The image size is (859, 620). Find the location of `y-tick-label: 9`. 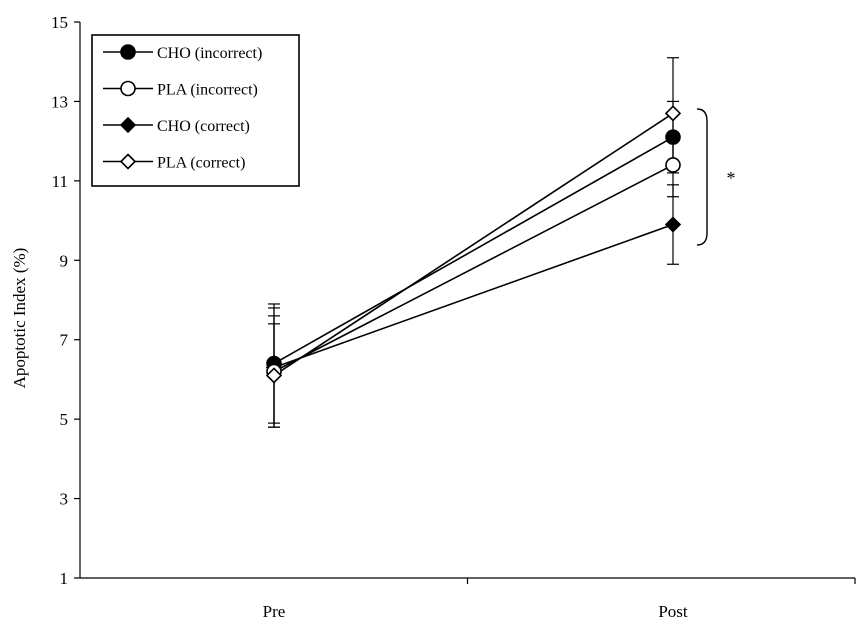

y-tick-label: 9 is located at coordinates (64, 260).